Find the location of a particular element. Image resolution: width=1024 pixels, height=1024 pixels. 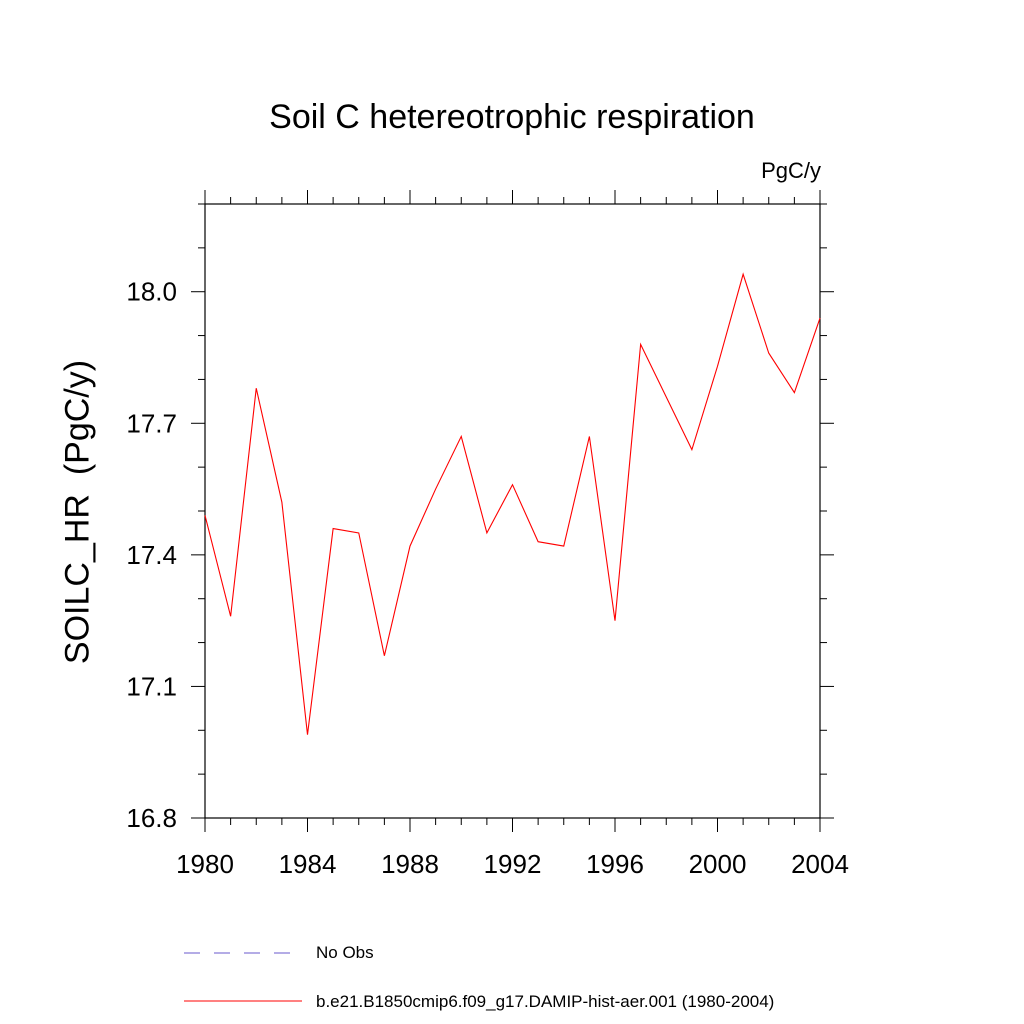

x-tick-label: 1980 is located at coordinates (205, 864).